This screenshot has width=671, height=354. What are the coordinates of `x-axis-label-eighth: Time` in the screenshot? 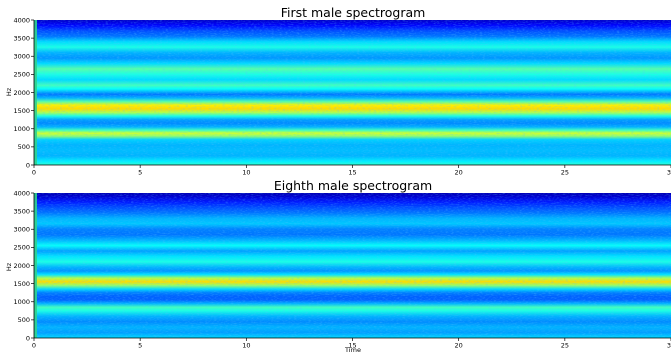 It's located at (352, 350).